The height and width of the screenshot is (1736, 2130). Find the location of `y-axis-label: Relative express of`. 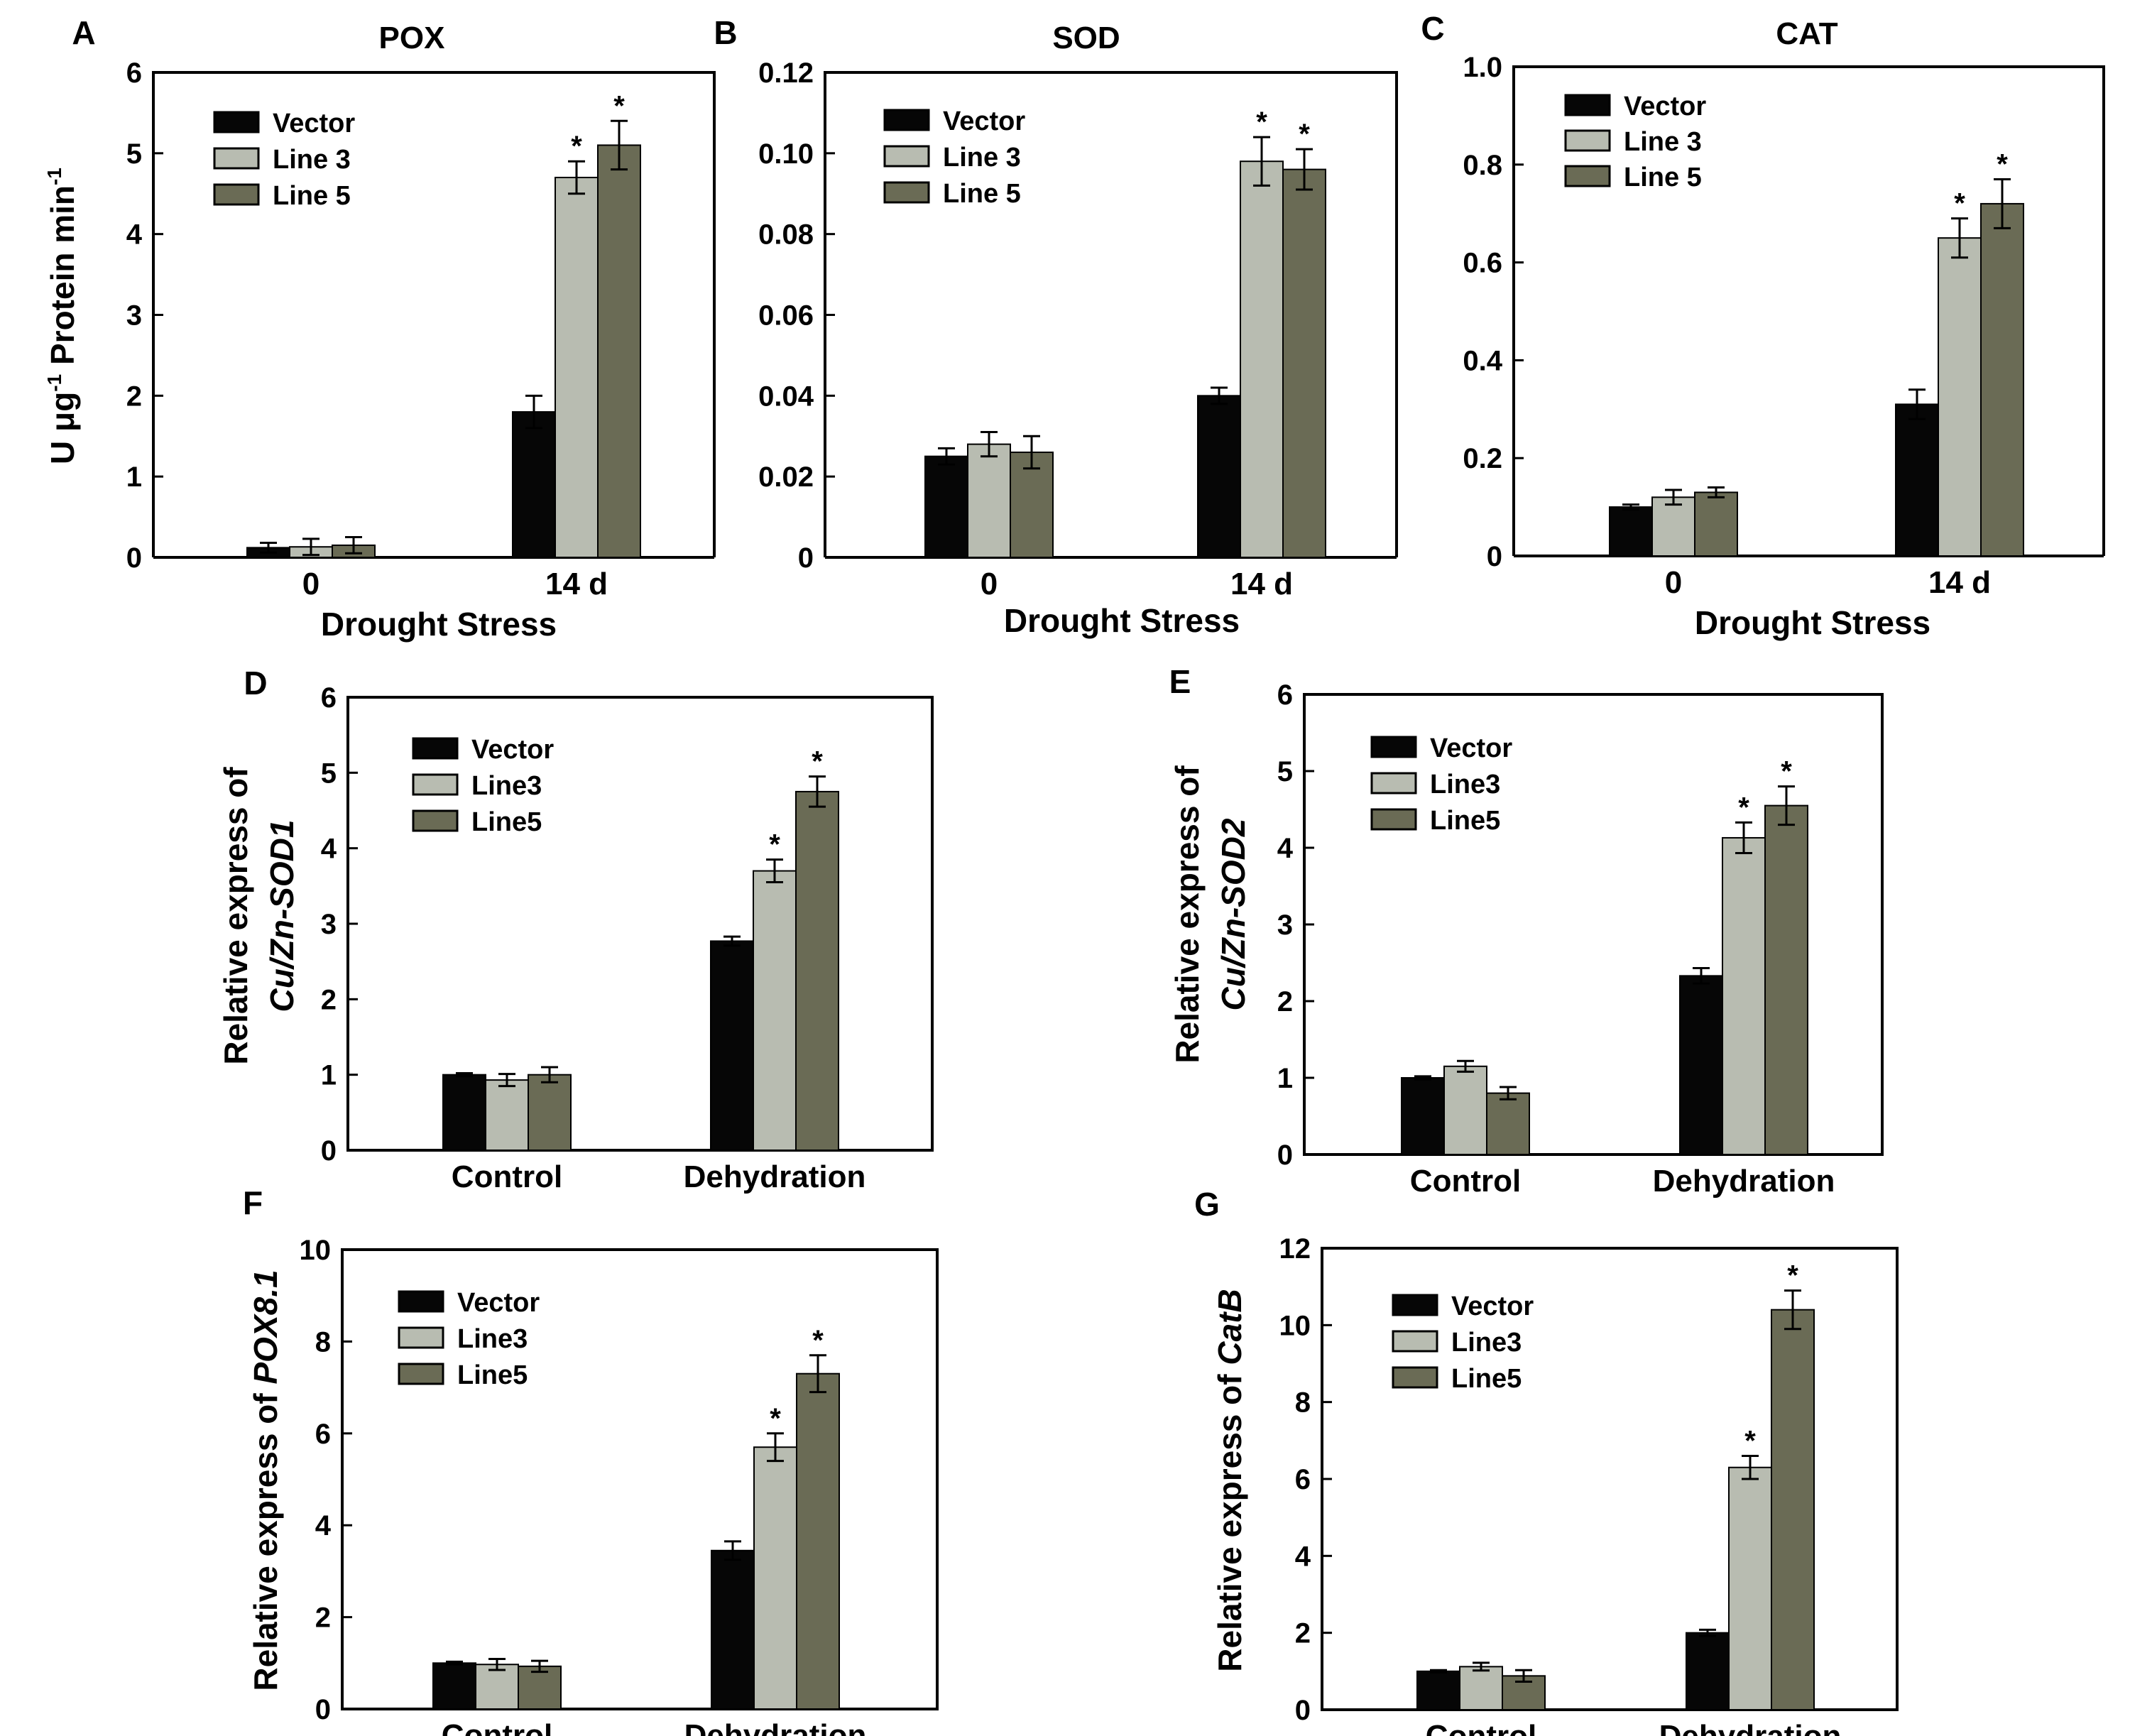

y-axis-label: Relative express of is located at coordinates (235, 916).